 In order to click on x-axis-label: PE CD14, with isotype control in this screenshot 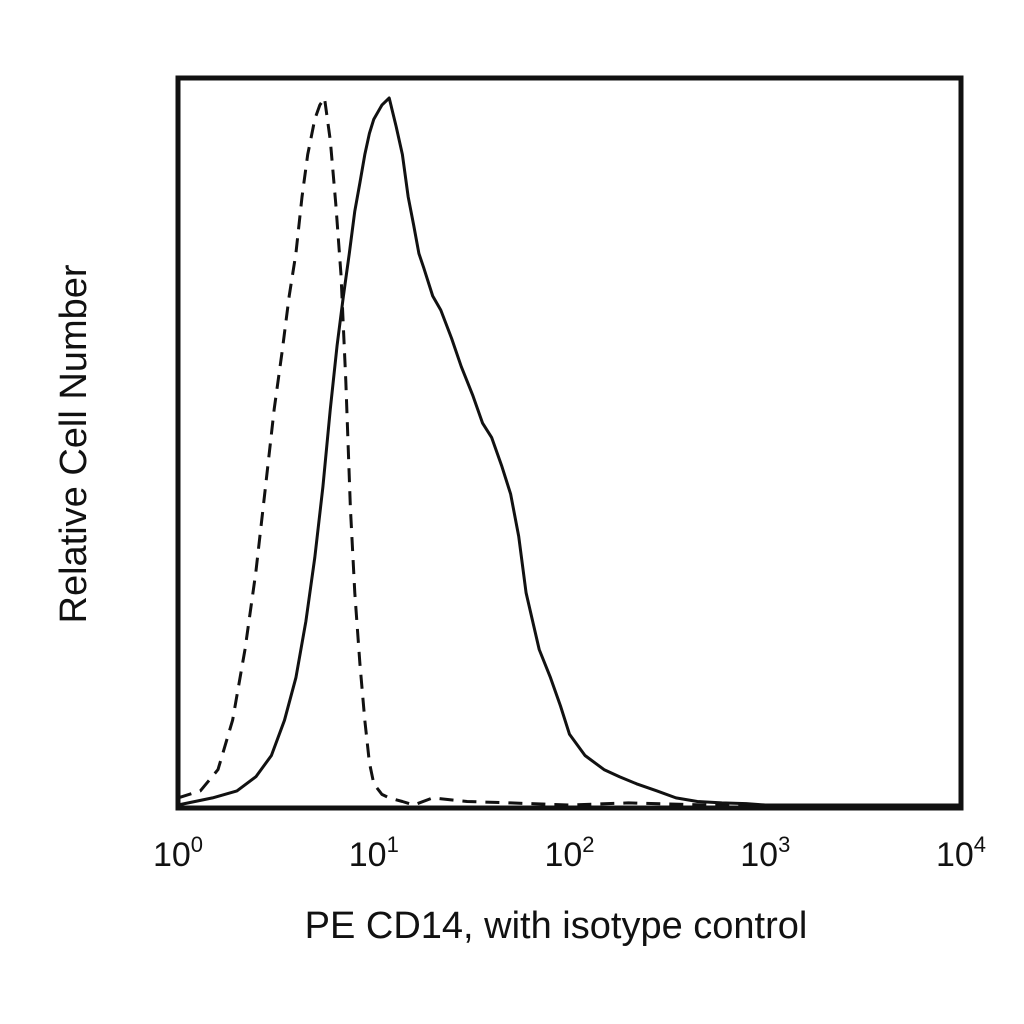, I will do `click(556, 926)`.